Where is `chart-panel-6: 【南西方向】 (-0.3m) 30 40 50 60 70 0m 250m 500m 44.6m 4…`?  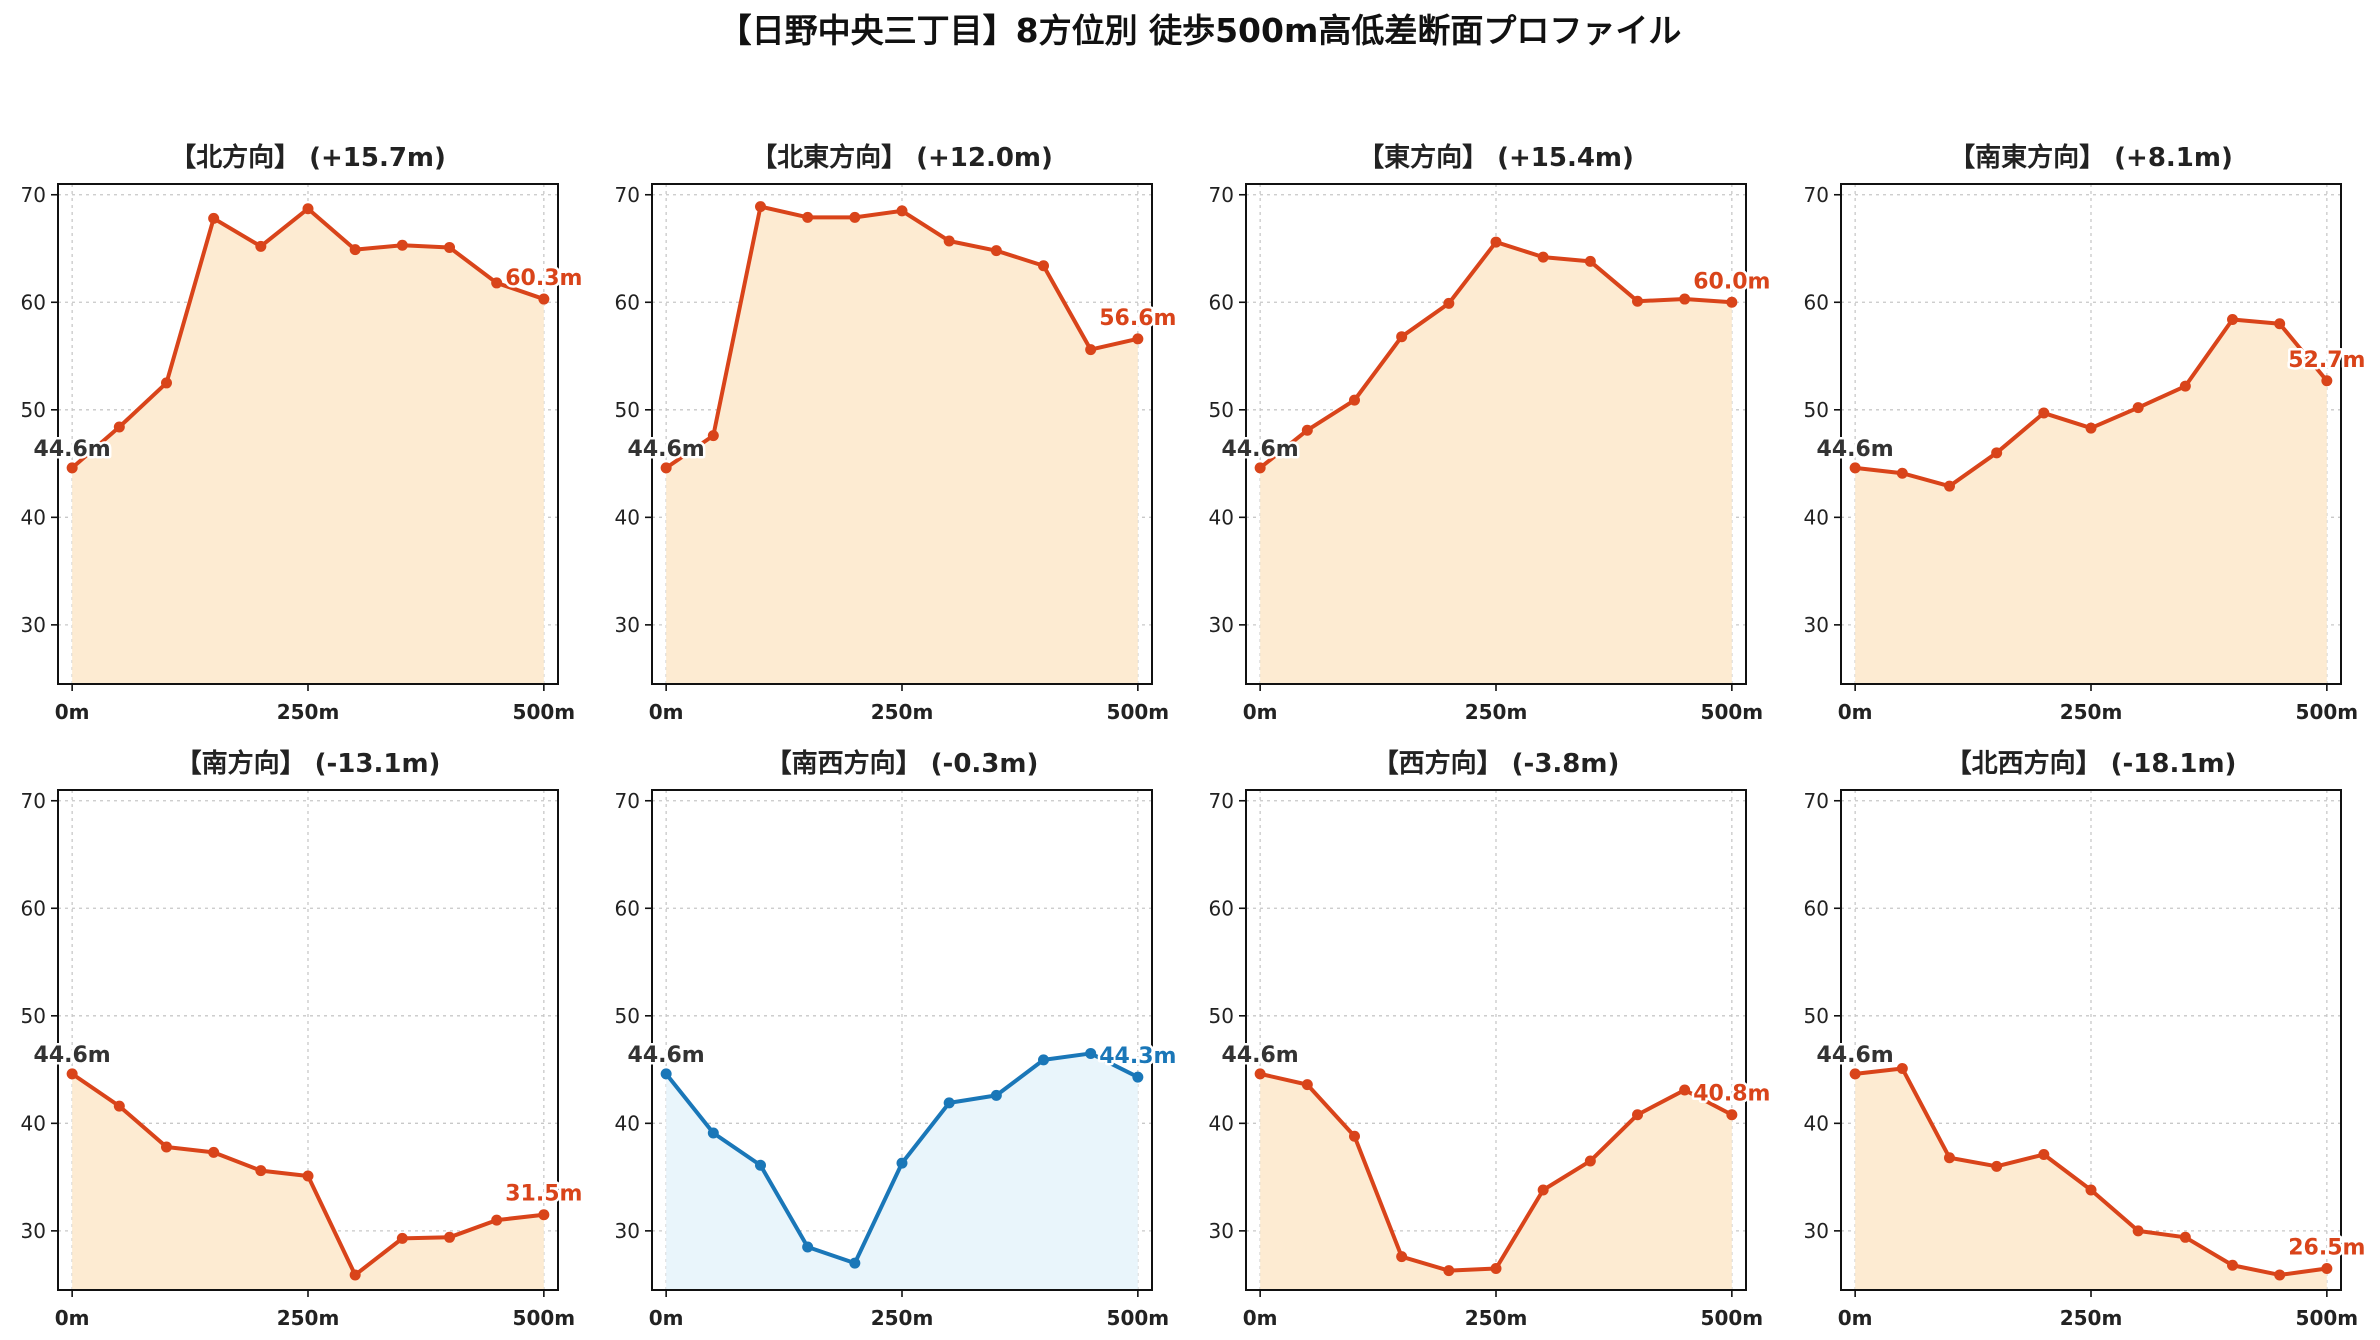 chart-panel-6: 【南西方向】 (-0.3m) 30 40 50 60 70 0m 250m 500m 44.6m 4… is located at coordinates (897, 1039).